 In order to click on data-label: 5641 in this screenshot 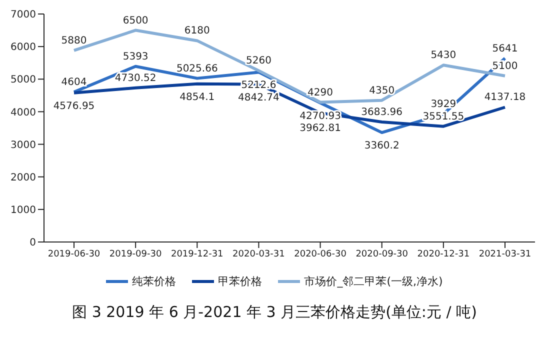, I will do `click(505, 48)`.